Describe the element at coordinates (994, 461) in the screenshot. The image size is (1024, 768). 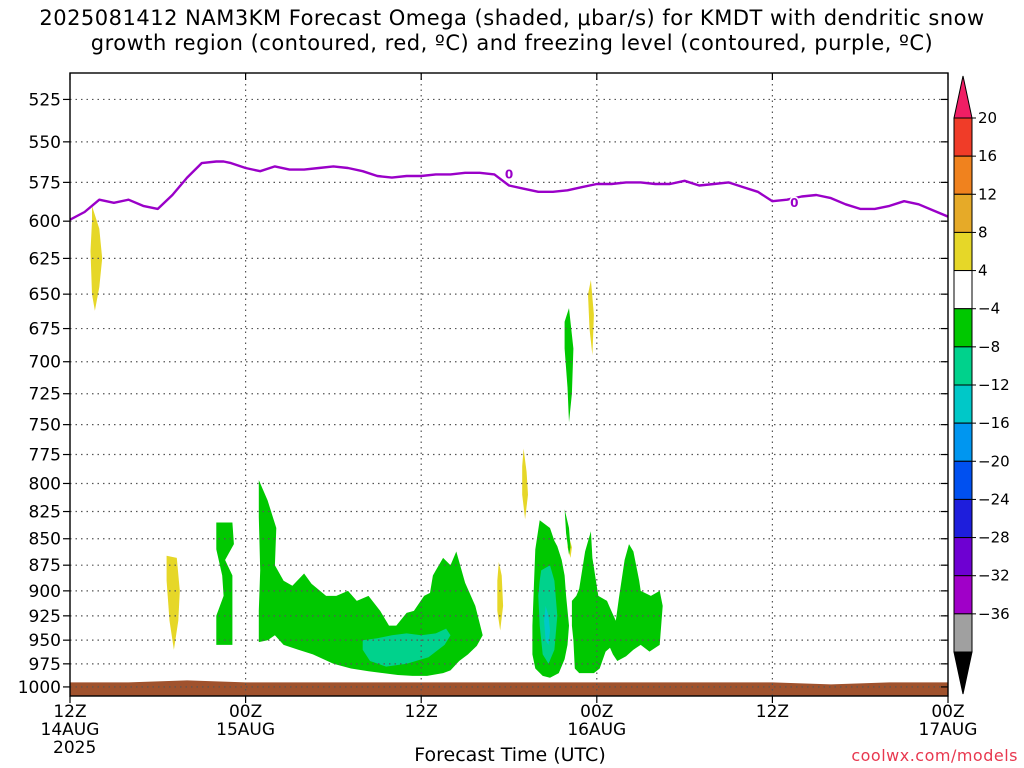
I see `colorbar-label: −20` at that location.